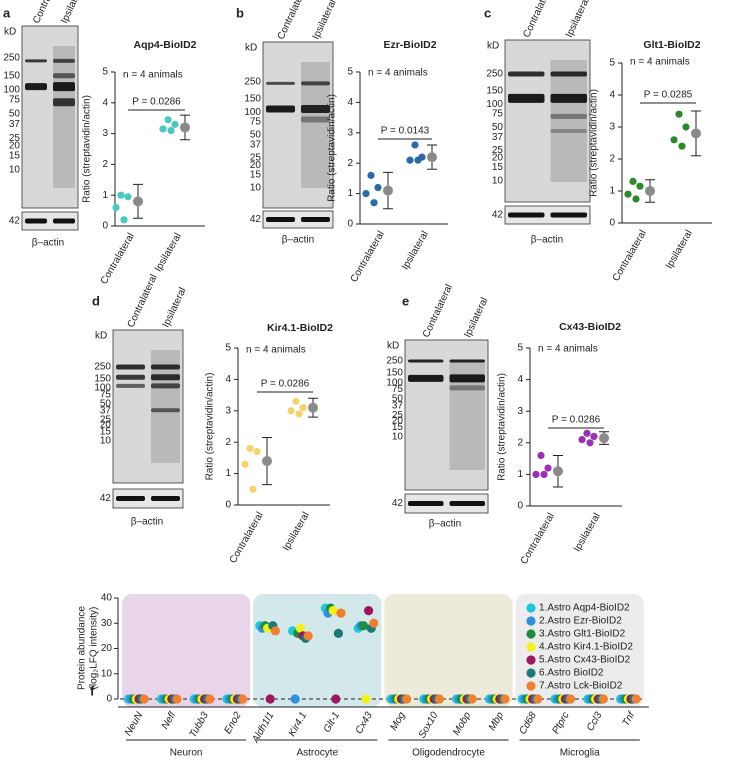 Image resolution: width=729 pixels, height=765 pixels. Describe the element at coordinates (612, 159) in the screenshot. I see `y-tick-label: 2` at that location.